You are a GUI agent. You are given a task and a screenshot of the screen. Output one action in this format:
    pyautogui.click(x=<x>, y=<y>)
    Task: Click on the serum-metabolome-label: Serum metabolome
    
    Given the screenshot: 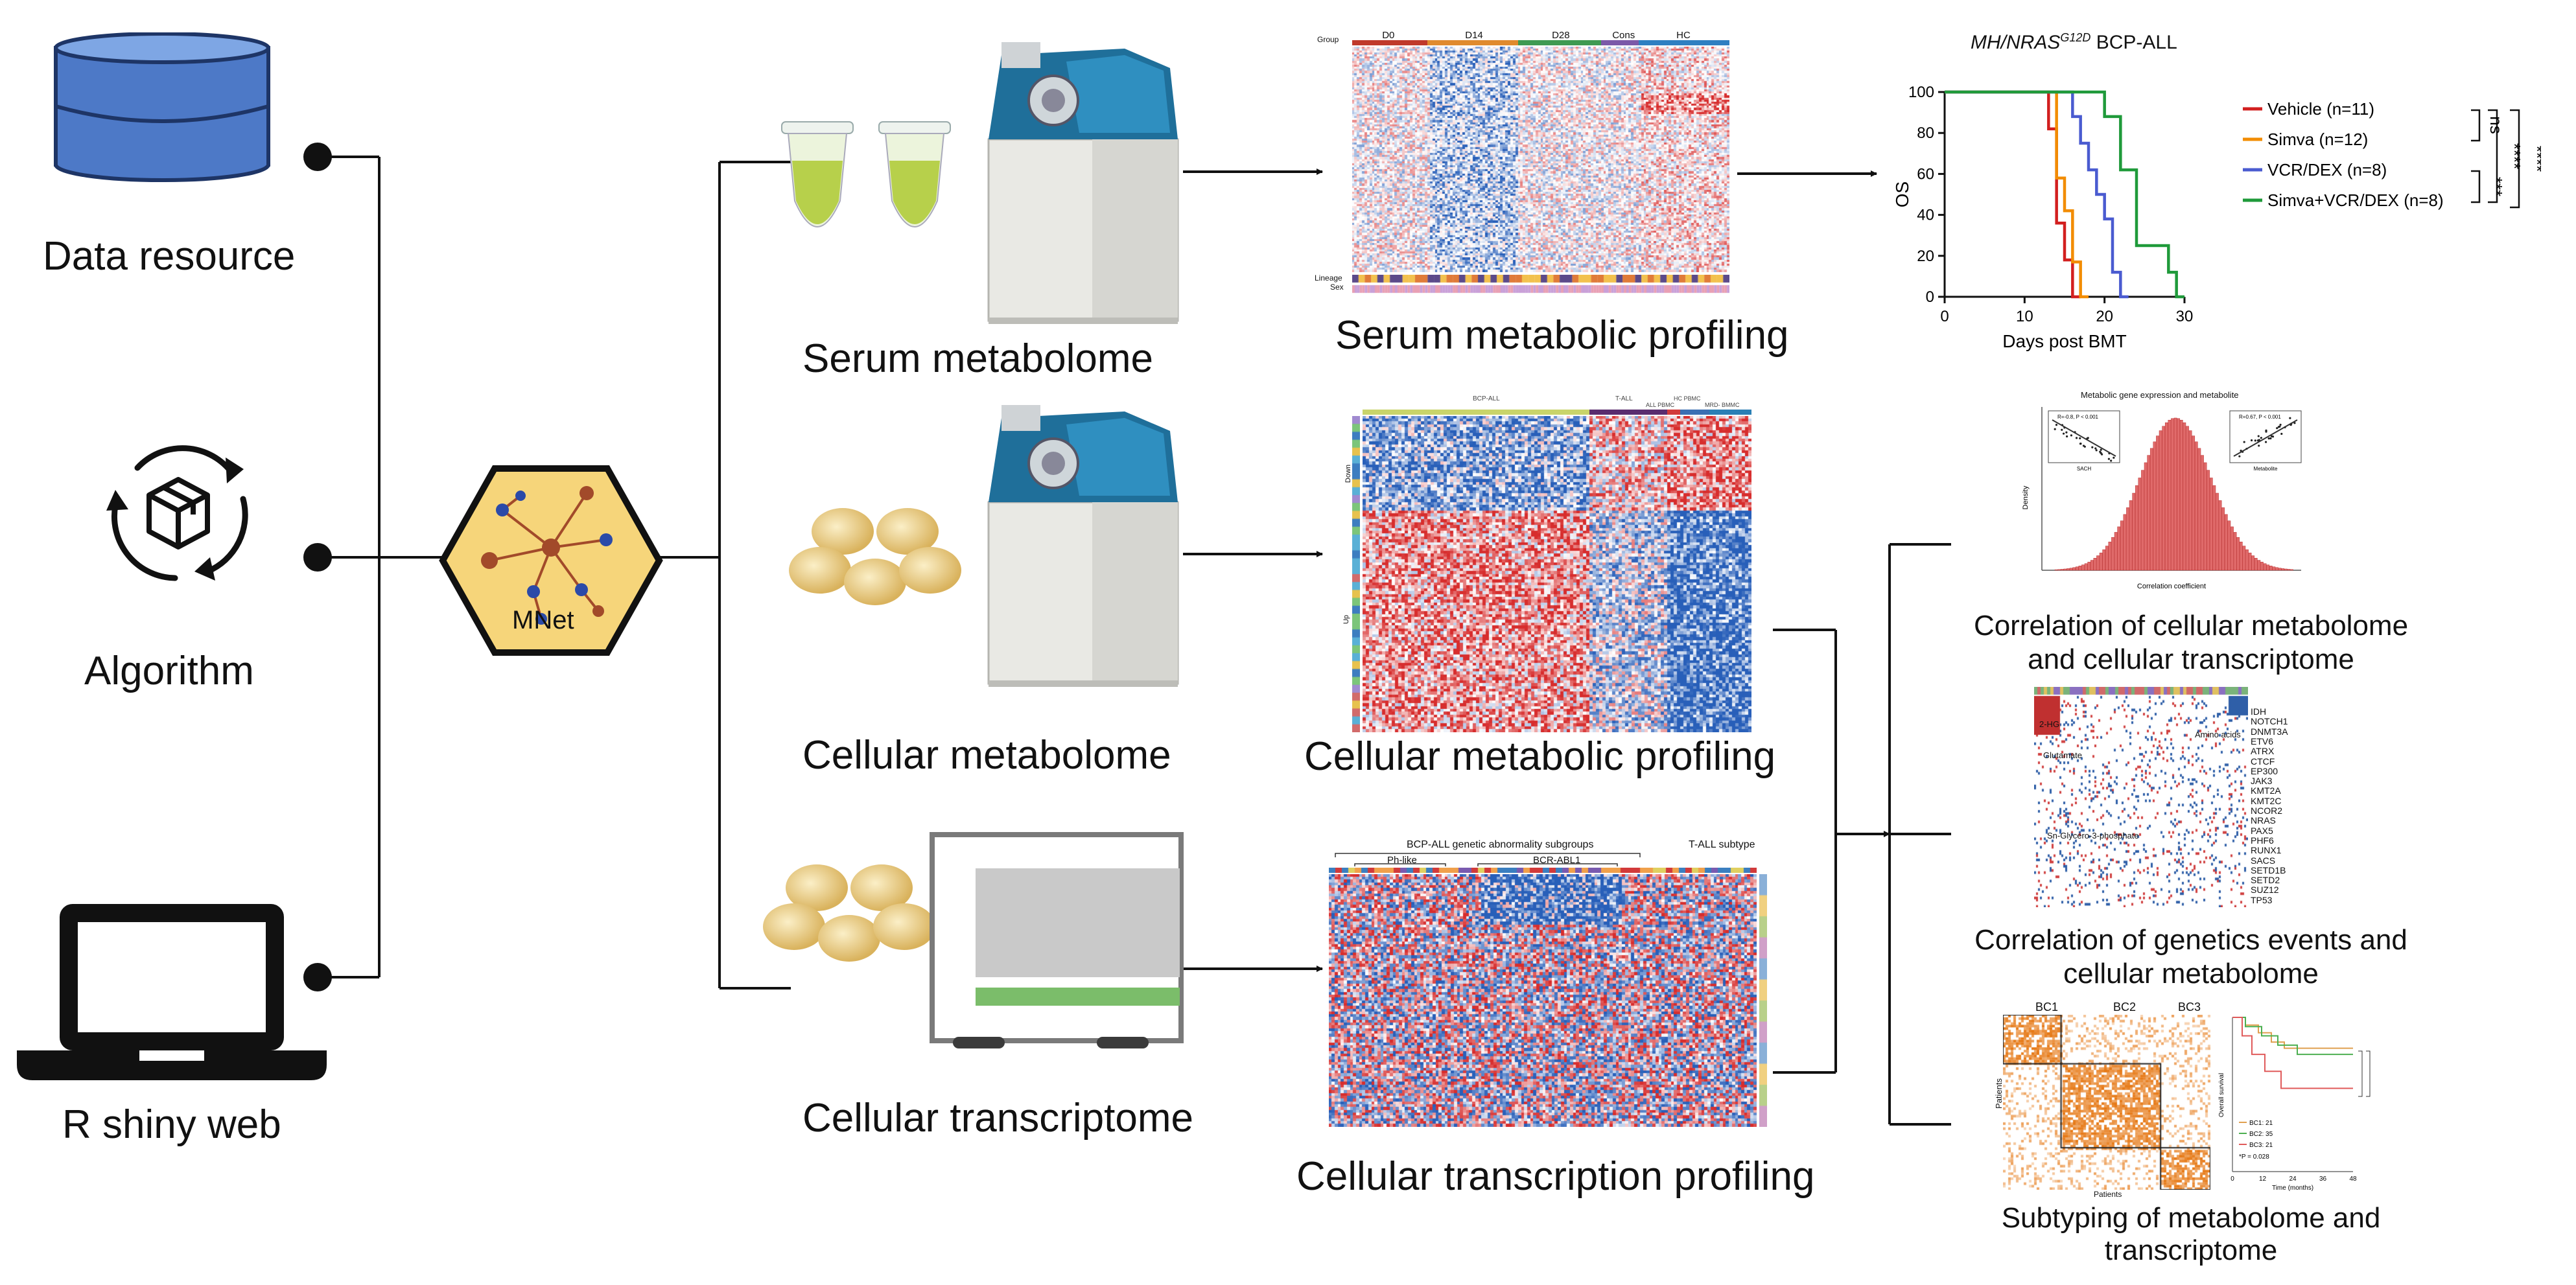 What is the action you would take?
    pyautogui.click(x=978, y=358)
    